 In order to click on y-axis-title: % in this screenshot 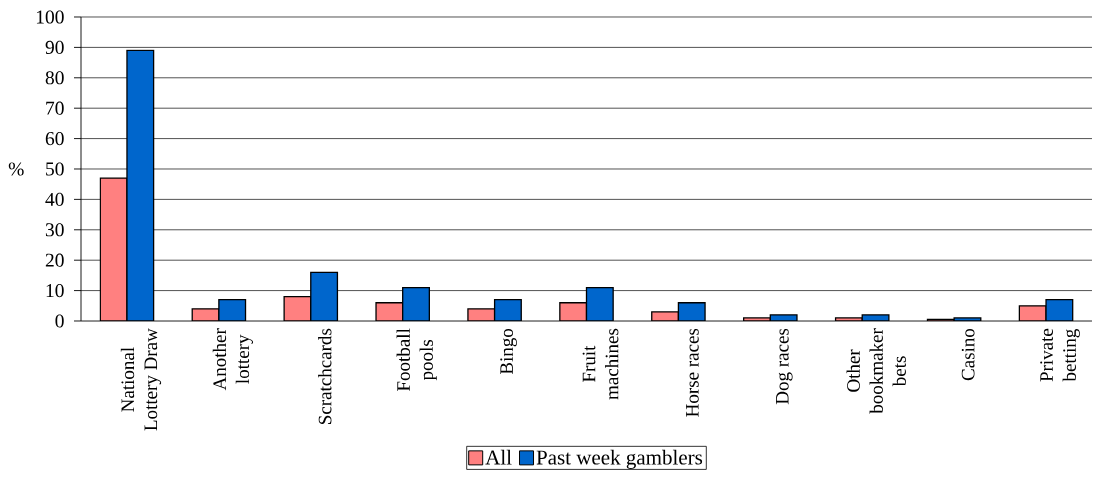, I will do `click(16, 169)`.